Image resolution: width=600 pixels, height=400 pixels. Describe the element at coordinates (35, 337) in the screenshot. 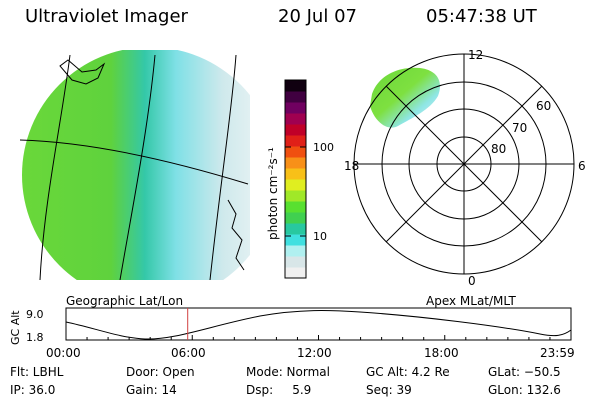

I see `altitude-ytick-min: 1.8` at that location.